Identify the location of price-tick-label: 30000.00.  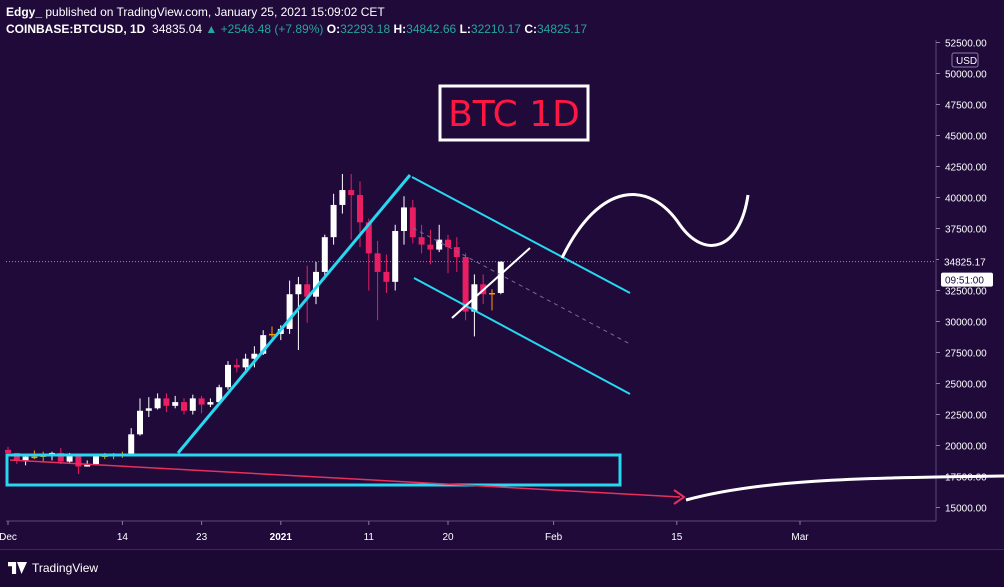
(966, 323).